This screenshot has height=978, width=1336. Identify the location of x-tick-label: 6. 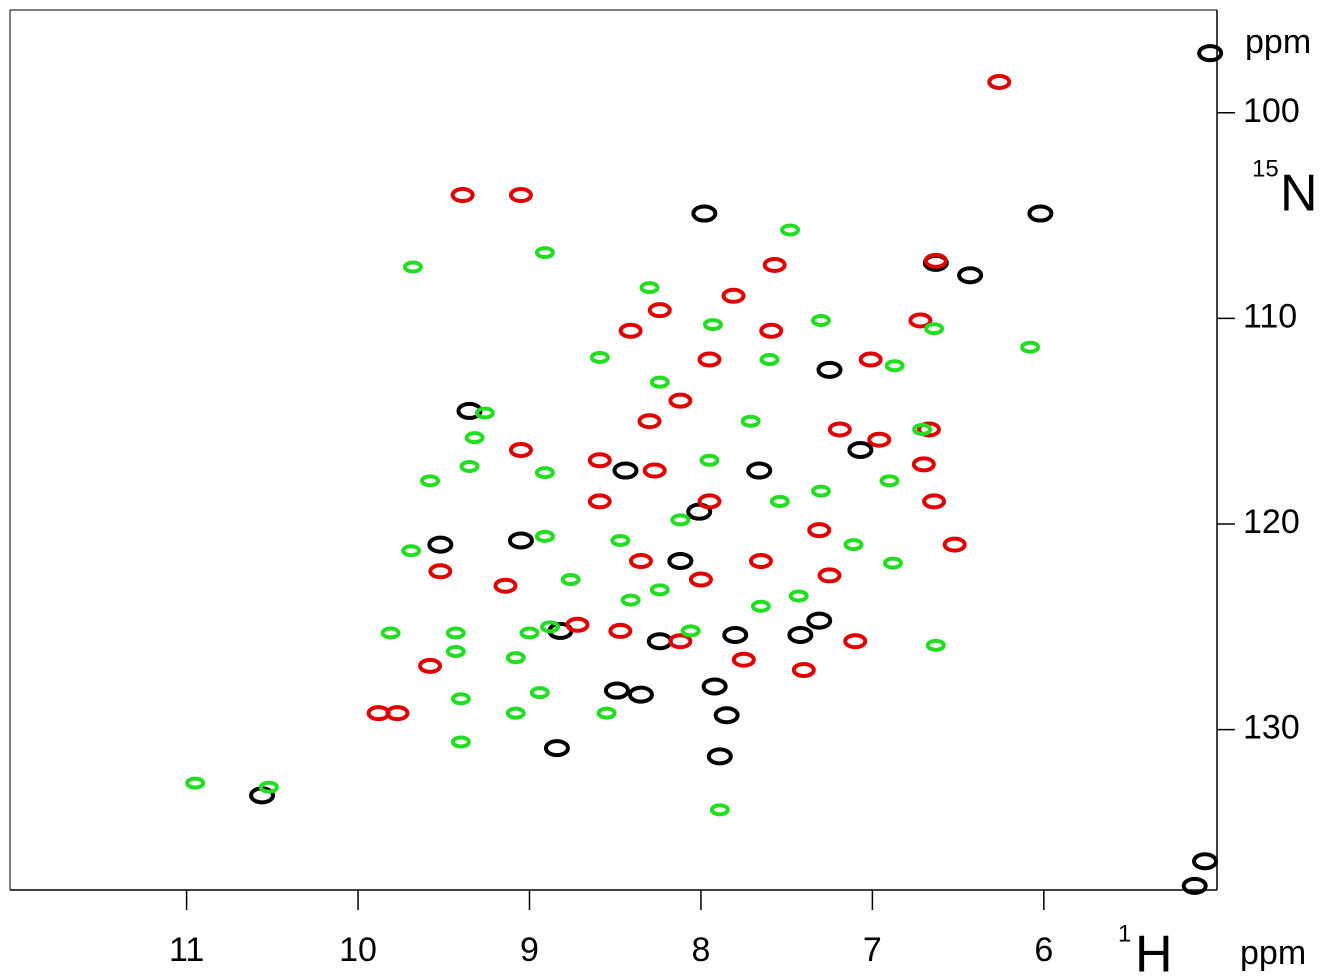
(1043, 950).